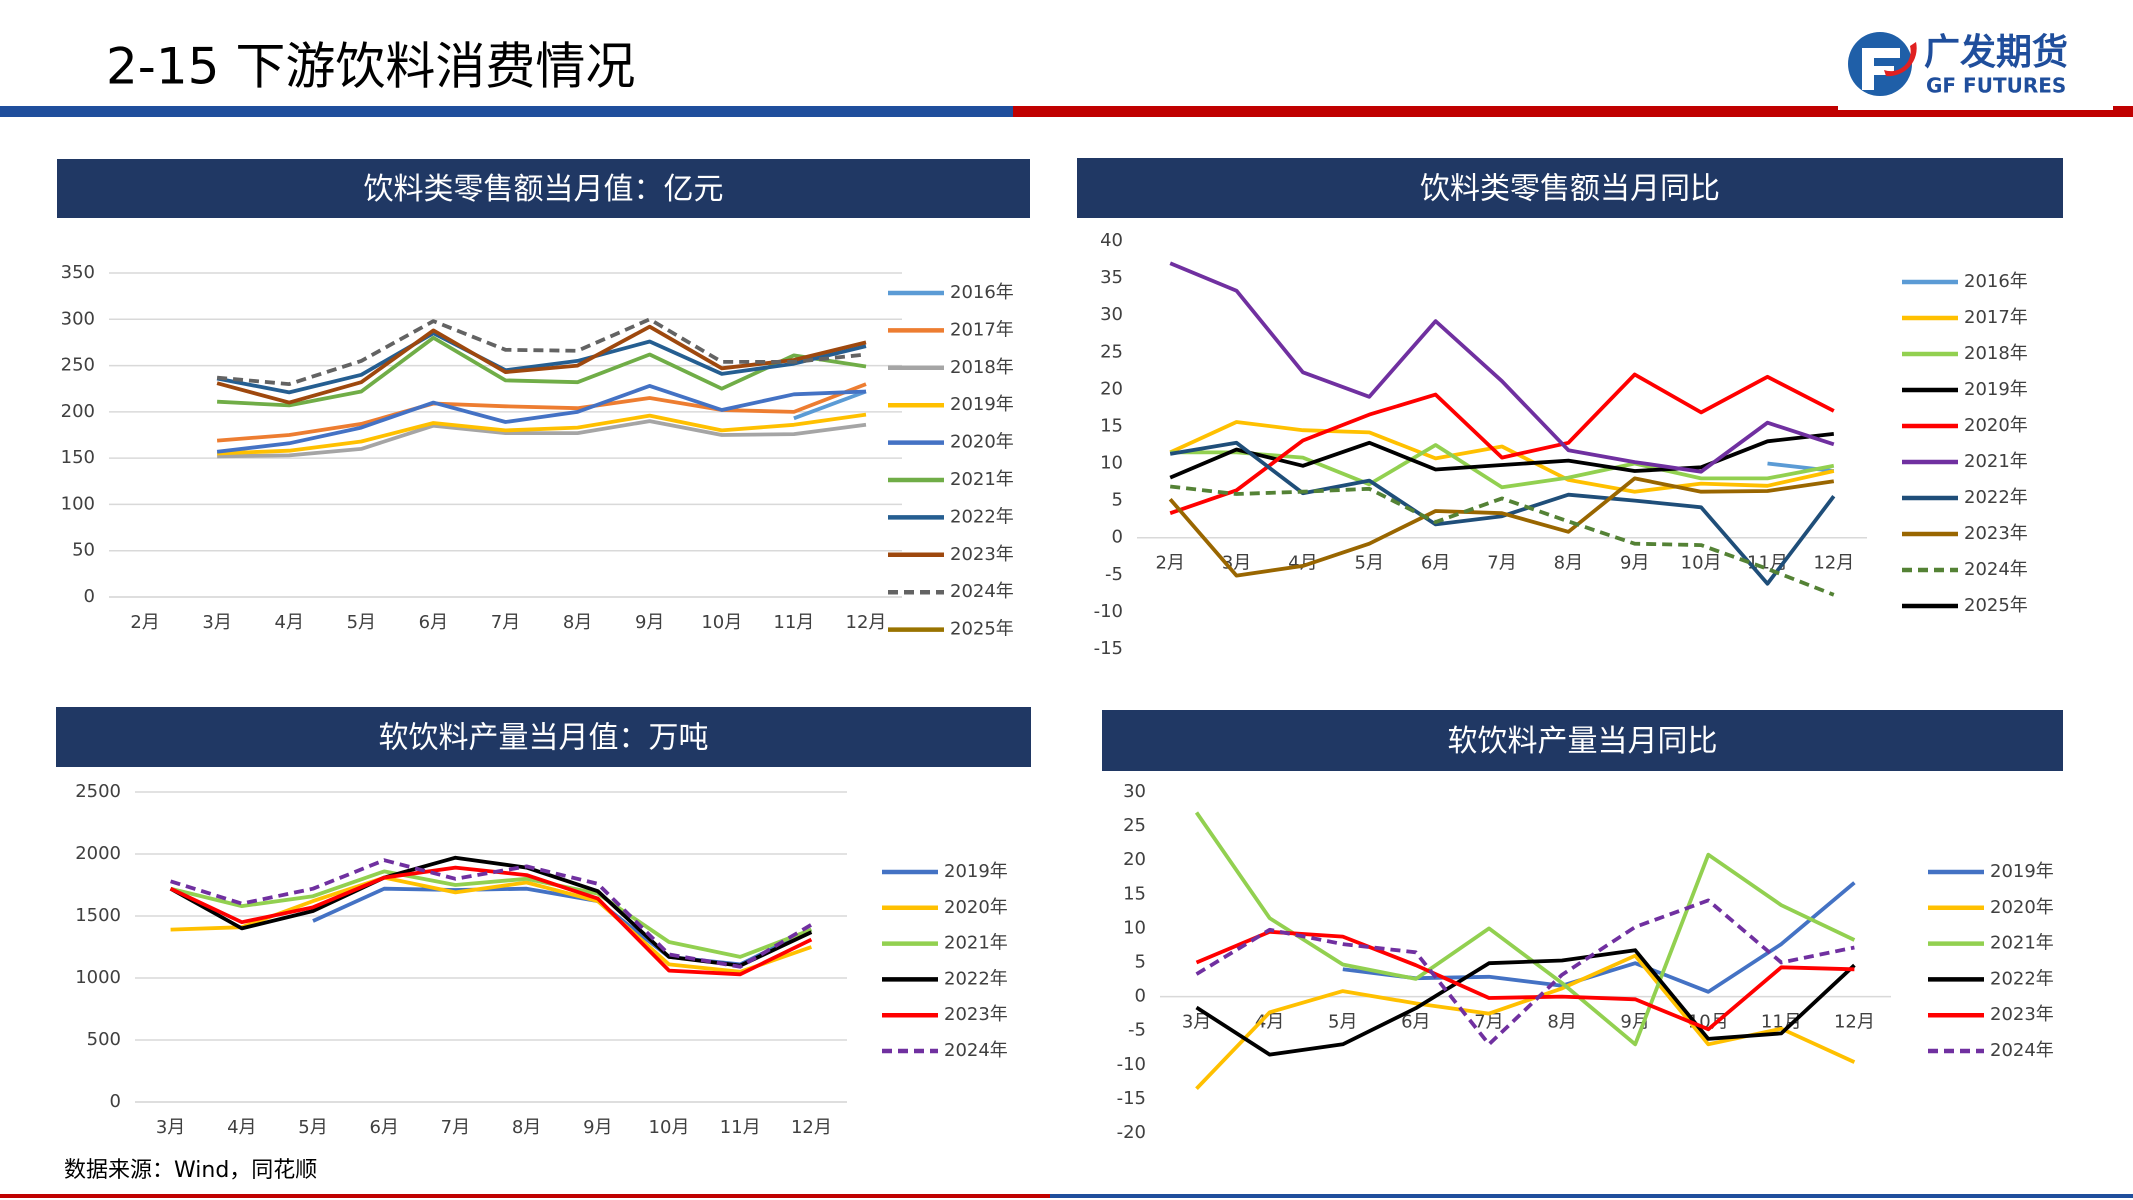 The height and width of the screenshot is (1200, 2133). I want to click on y-tick-label: 25, so click(1111, 351).